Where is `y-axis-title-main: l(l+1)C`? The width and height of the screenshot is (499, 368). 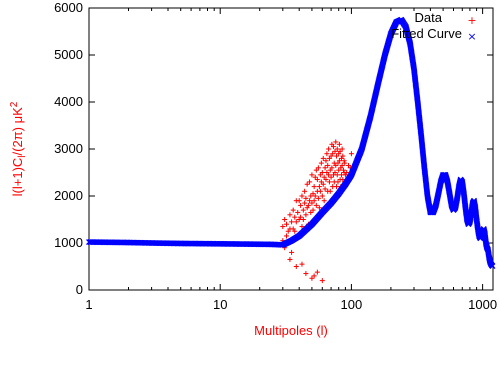 y-axis-title-main: l(l+1)C is located at coordinates (17, 177).